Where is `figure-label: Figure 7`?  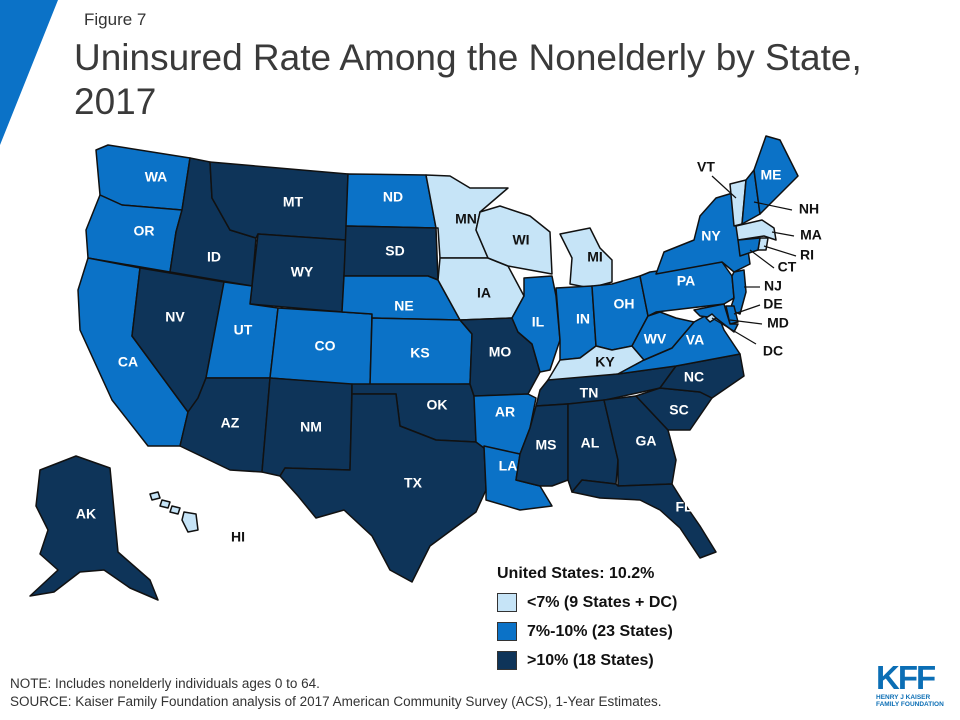
figure-label: Figure 7 is located at coordinates (115, 19).